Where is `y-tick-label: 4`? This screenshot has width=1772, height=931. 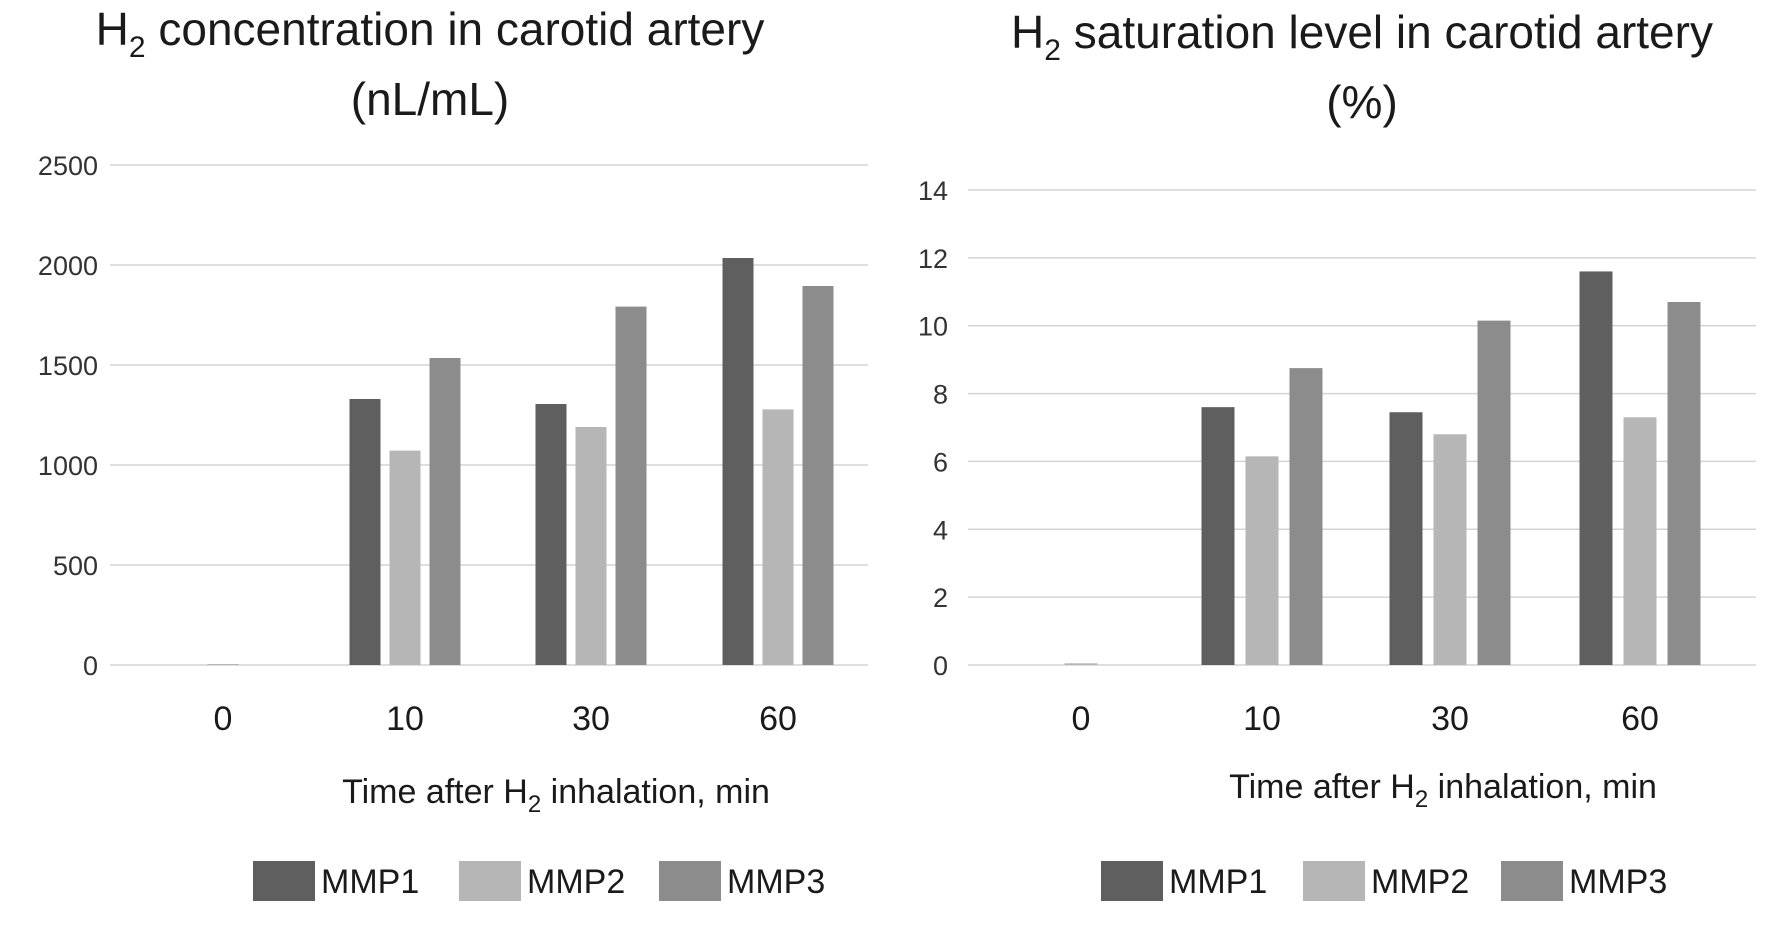
y-tick-label: 4 is located at coordinates (940, 530).